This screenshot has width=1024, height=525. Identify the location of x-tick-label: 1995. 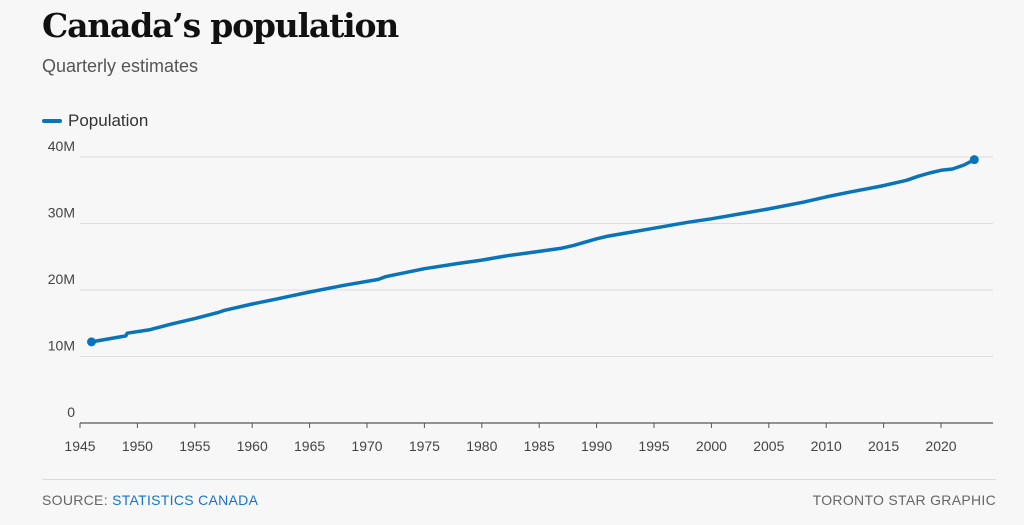
(653, 446).